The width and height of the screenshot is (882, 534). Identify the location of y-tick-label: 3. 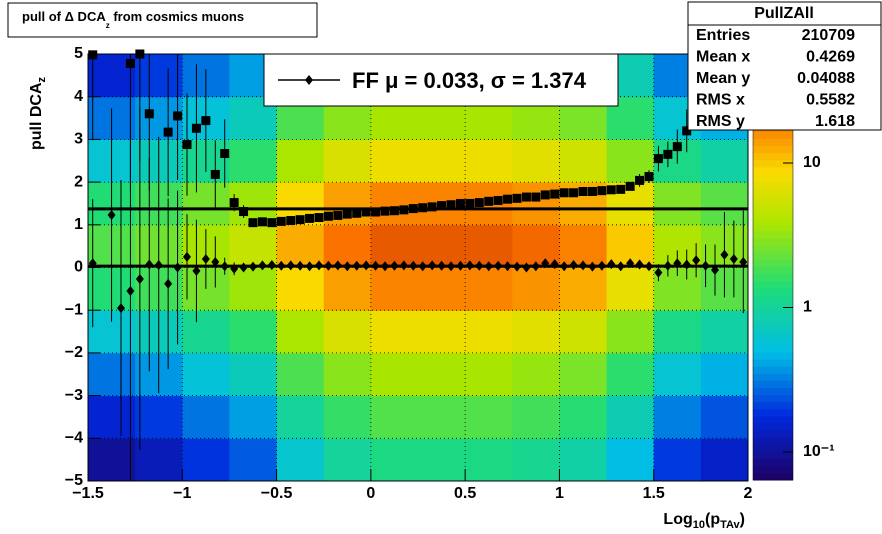
(78, 139).